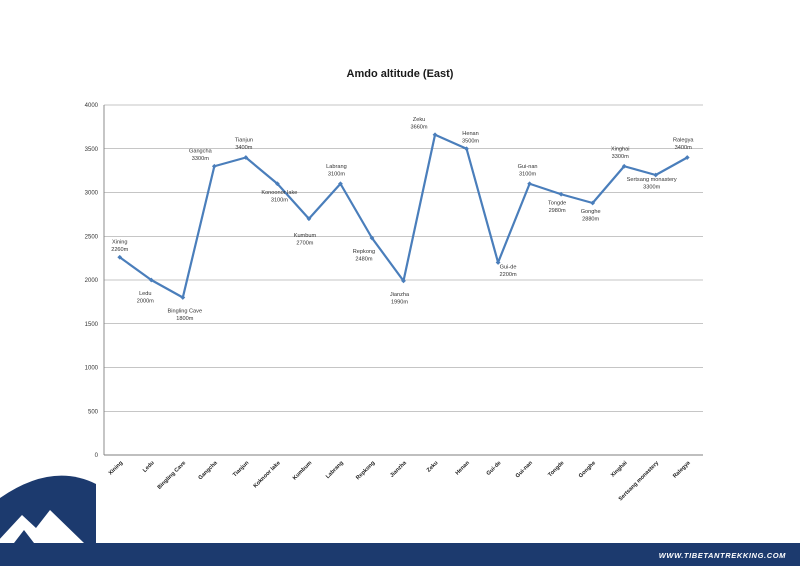  I want to click on y-tick-label: 2000, so click(92, 281).